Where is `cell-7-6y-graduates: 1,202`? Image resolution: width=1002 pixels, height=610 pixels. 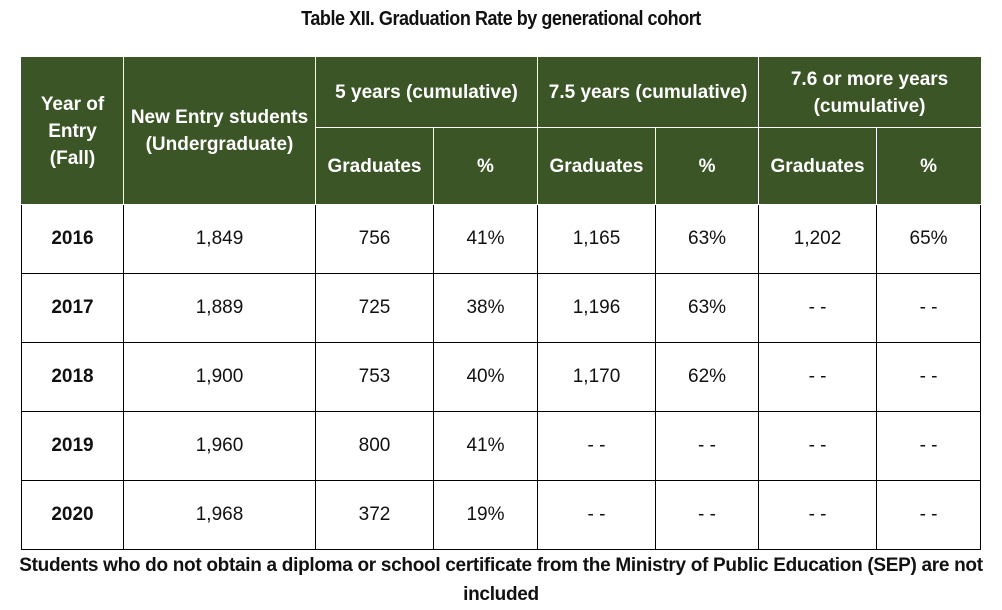
cell-7-6y-graduates: 1,202 is located at coordinates (818, 239).